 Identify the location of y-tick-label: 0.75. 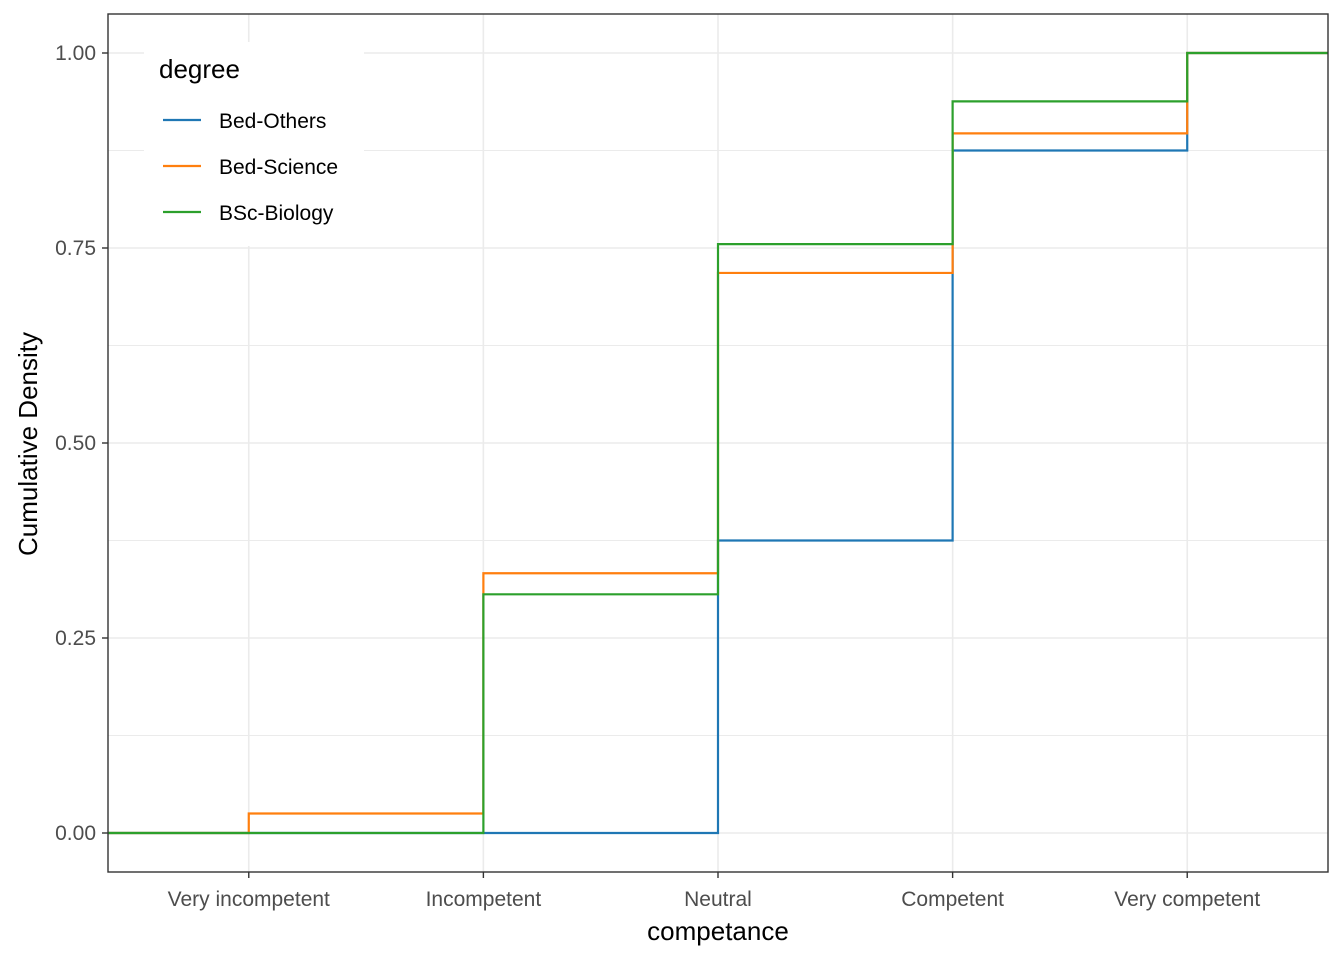
(75, 248).